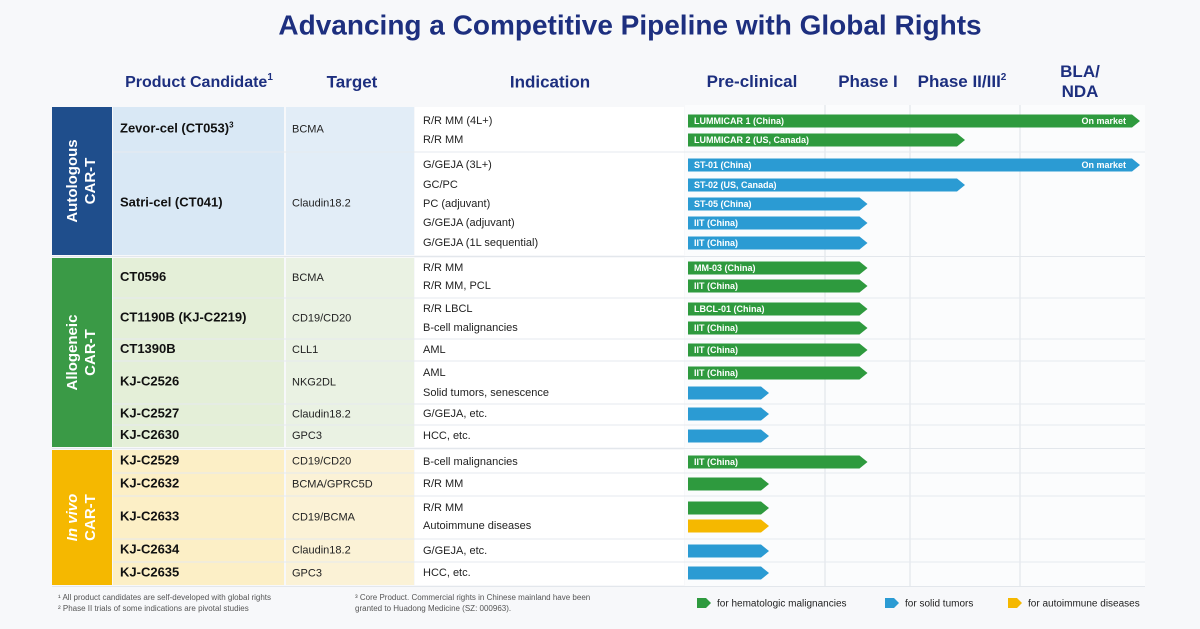  What do you see at coordinates (486, 393) in the screenshot?
I see `indication: Solid tumors, senescence` at bounding box center [486, 393].